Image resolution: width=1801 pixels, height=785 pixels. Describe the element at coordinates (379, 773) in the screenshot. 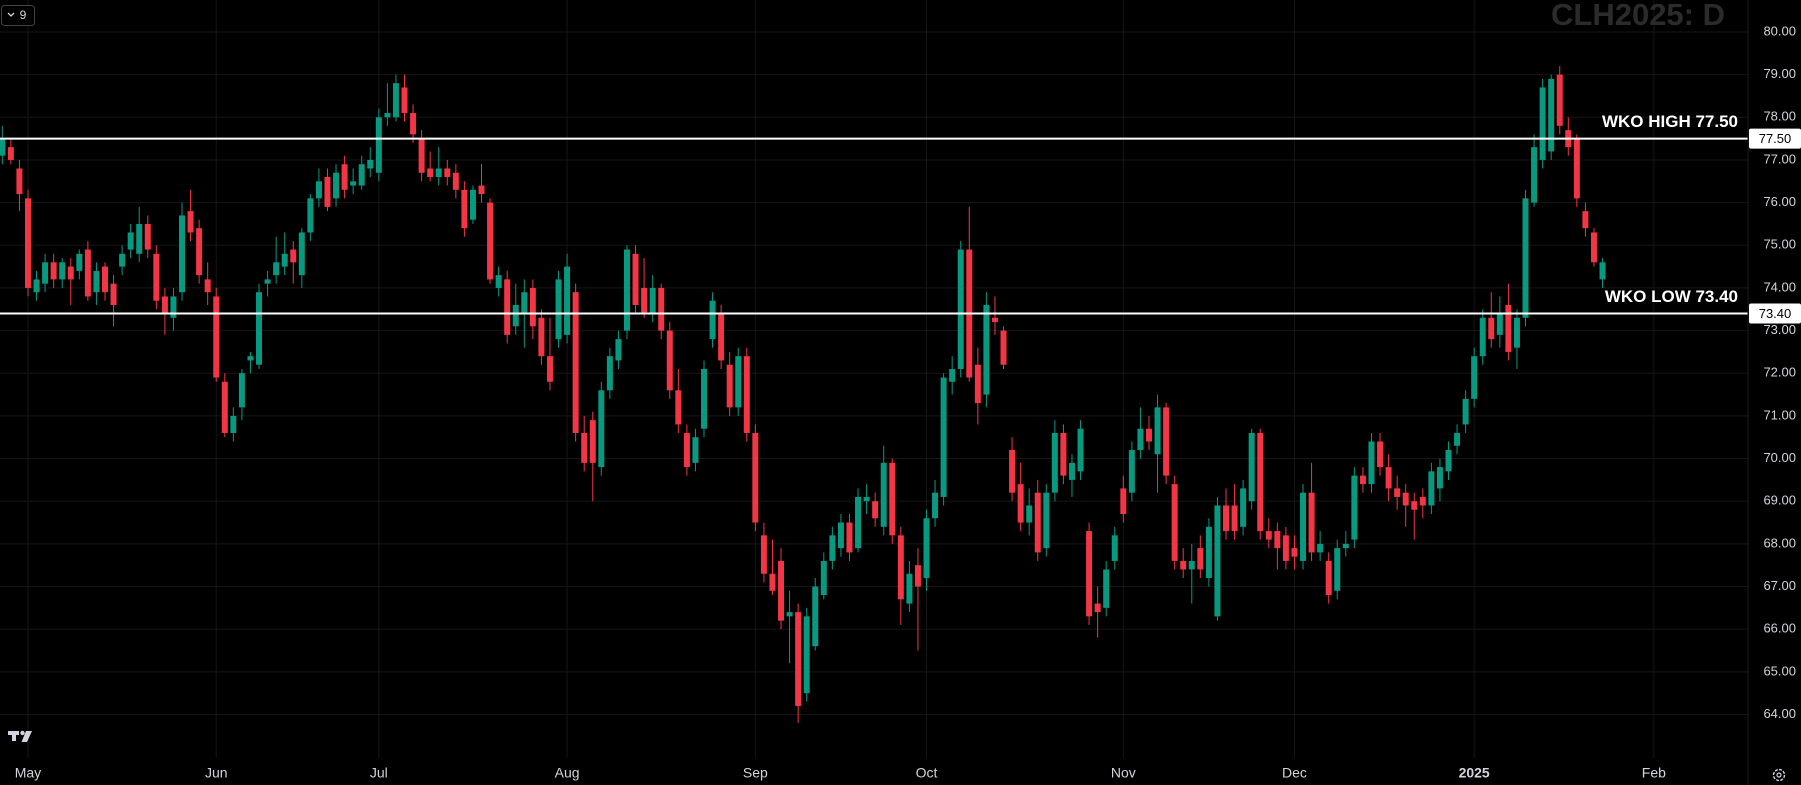

I see `x-tick-label: Jul` at that location.